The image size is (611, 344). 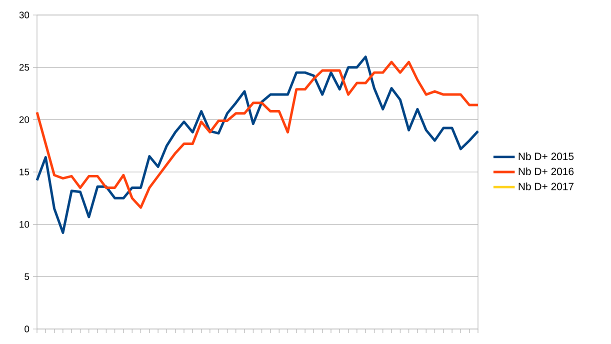 What do you see at coordinates (24, 120) in the screenshot?
I see `y-tick-label: 20` at bounding box center [24, 120].